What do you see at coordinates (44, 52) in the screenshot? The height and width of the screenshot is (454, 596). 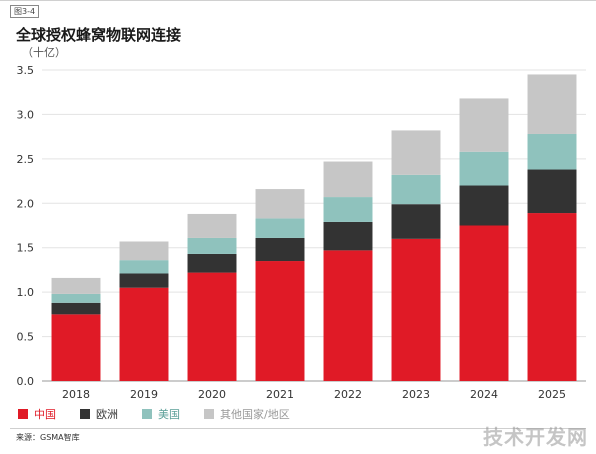 I see `chart-unit: （十亿）` at bounding box center [44, 52].